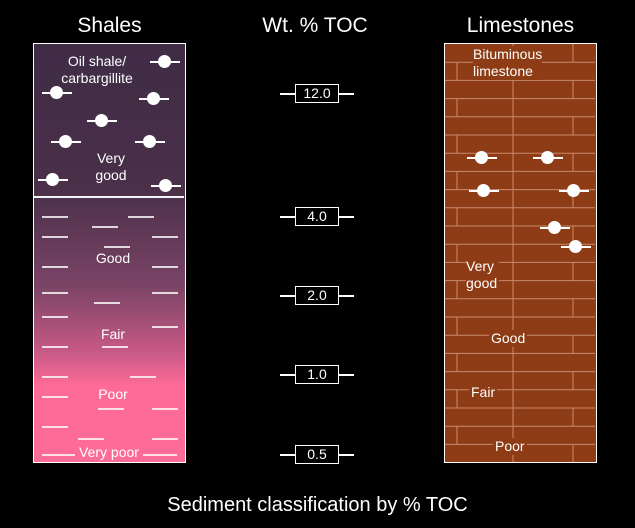 The height and width of the screenshot is (528, 635). What do you see at coordinates (317, 216) in the screenshot?
I see `toc-value-4: 4.0` at bounding box center [317, 216].